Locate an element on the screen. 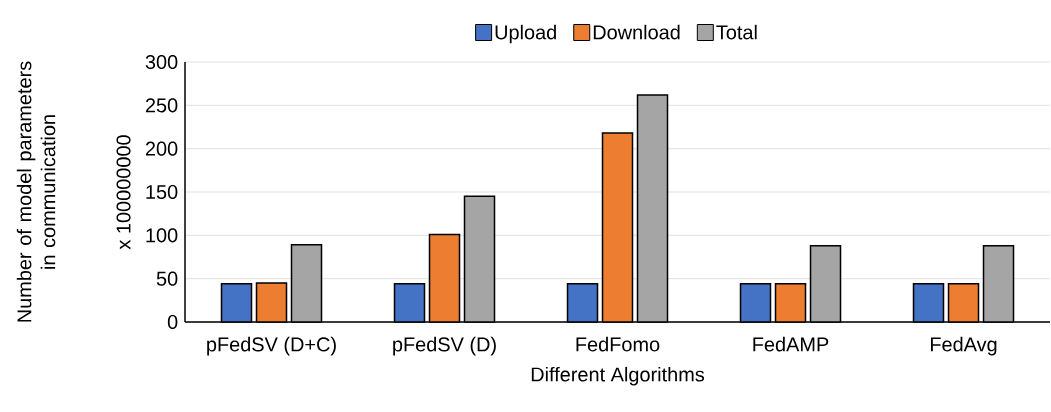 This screenshot has width=1051, height=412. y-tick-label: 300 is located at coordinates (161, 62).